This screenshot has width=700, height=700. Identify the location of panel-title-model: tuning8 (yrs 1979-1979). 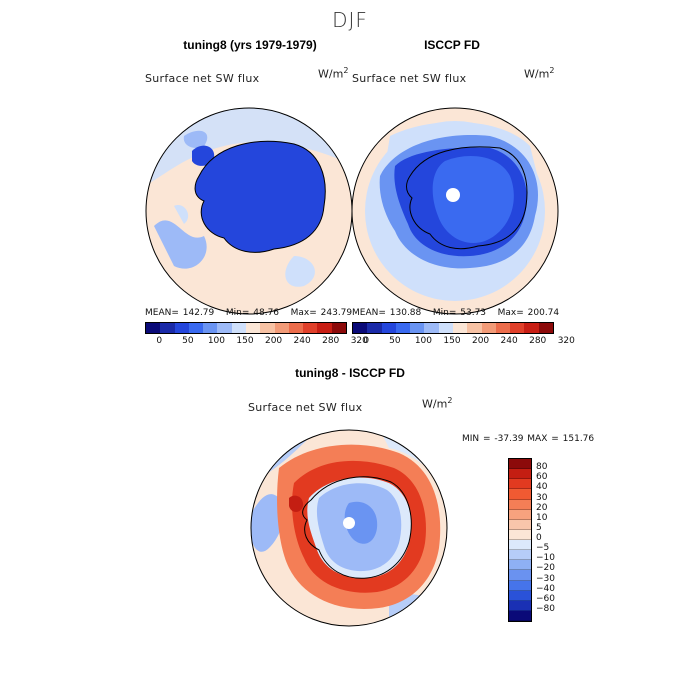
(250, 45).